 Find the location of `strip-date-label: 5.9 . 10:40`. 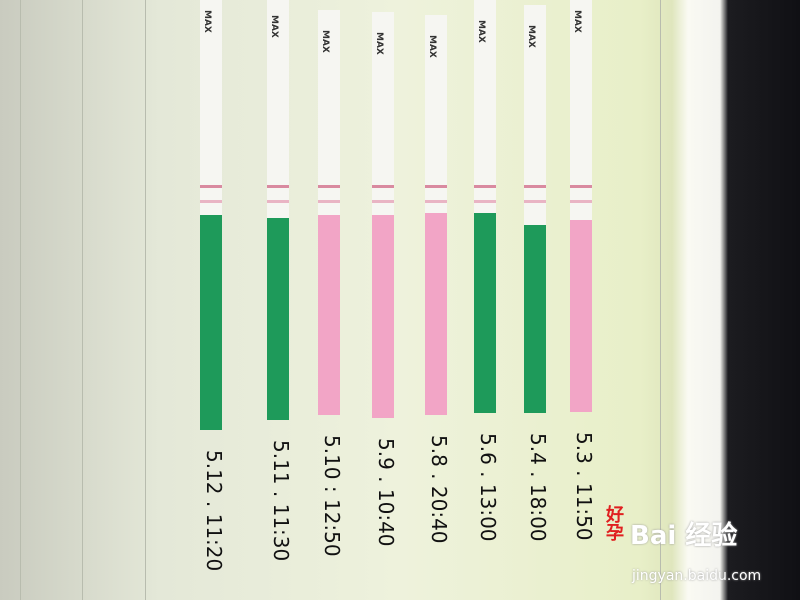

strip-date-label: 5.9 . 10:40 is located at coordinates (386, 492).